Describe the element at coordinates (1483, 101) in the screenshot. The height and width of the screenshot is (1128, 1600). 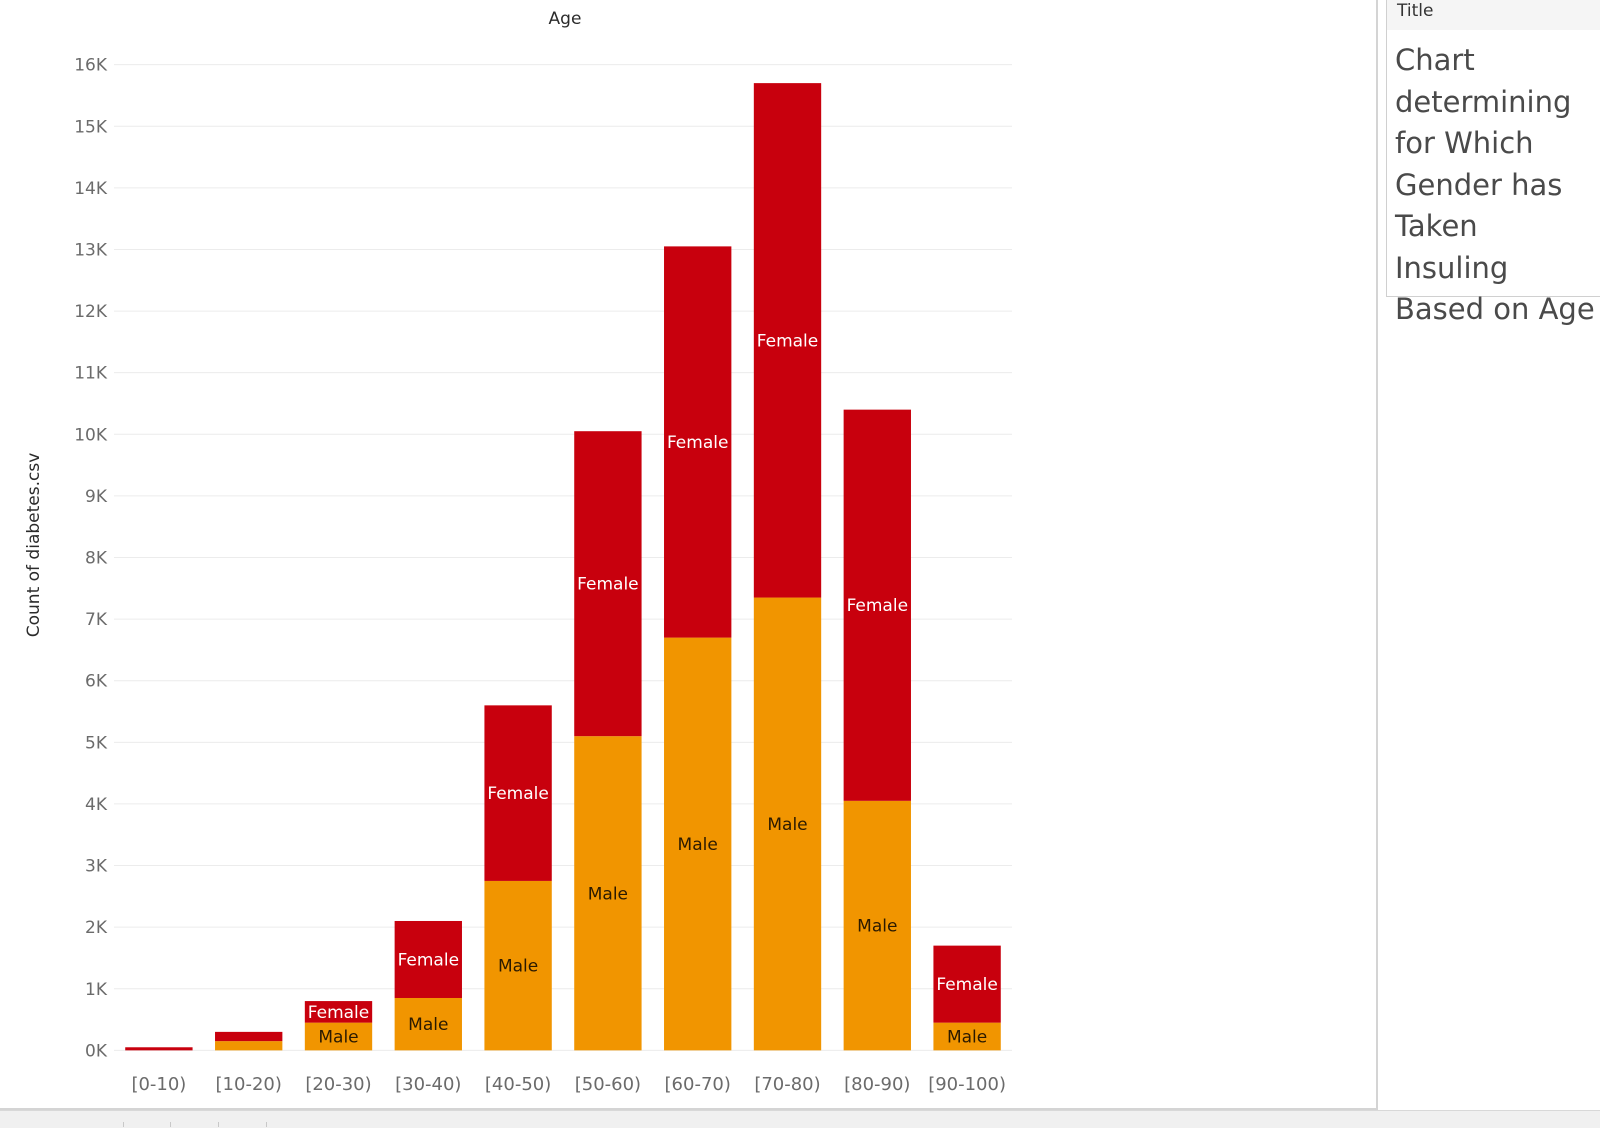
I see `title-line: determining` at that location.